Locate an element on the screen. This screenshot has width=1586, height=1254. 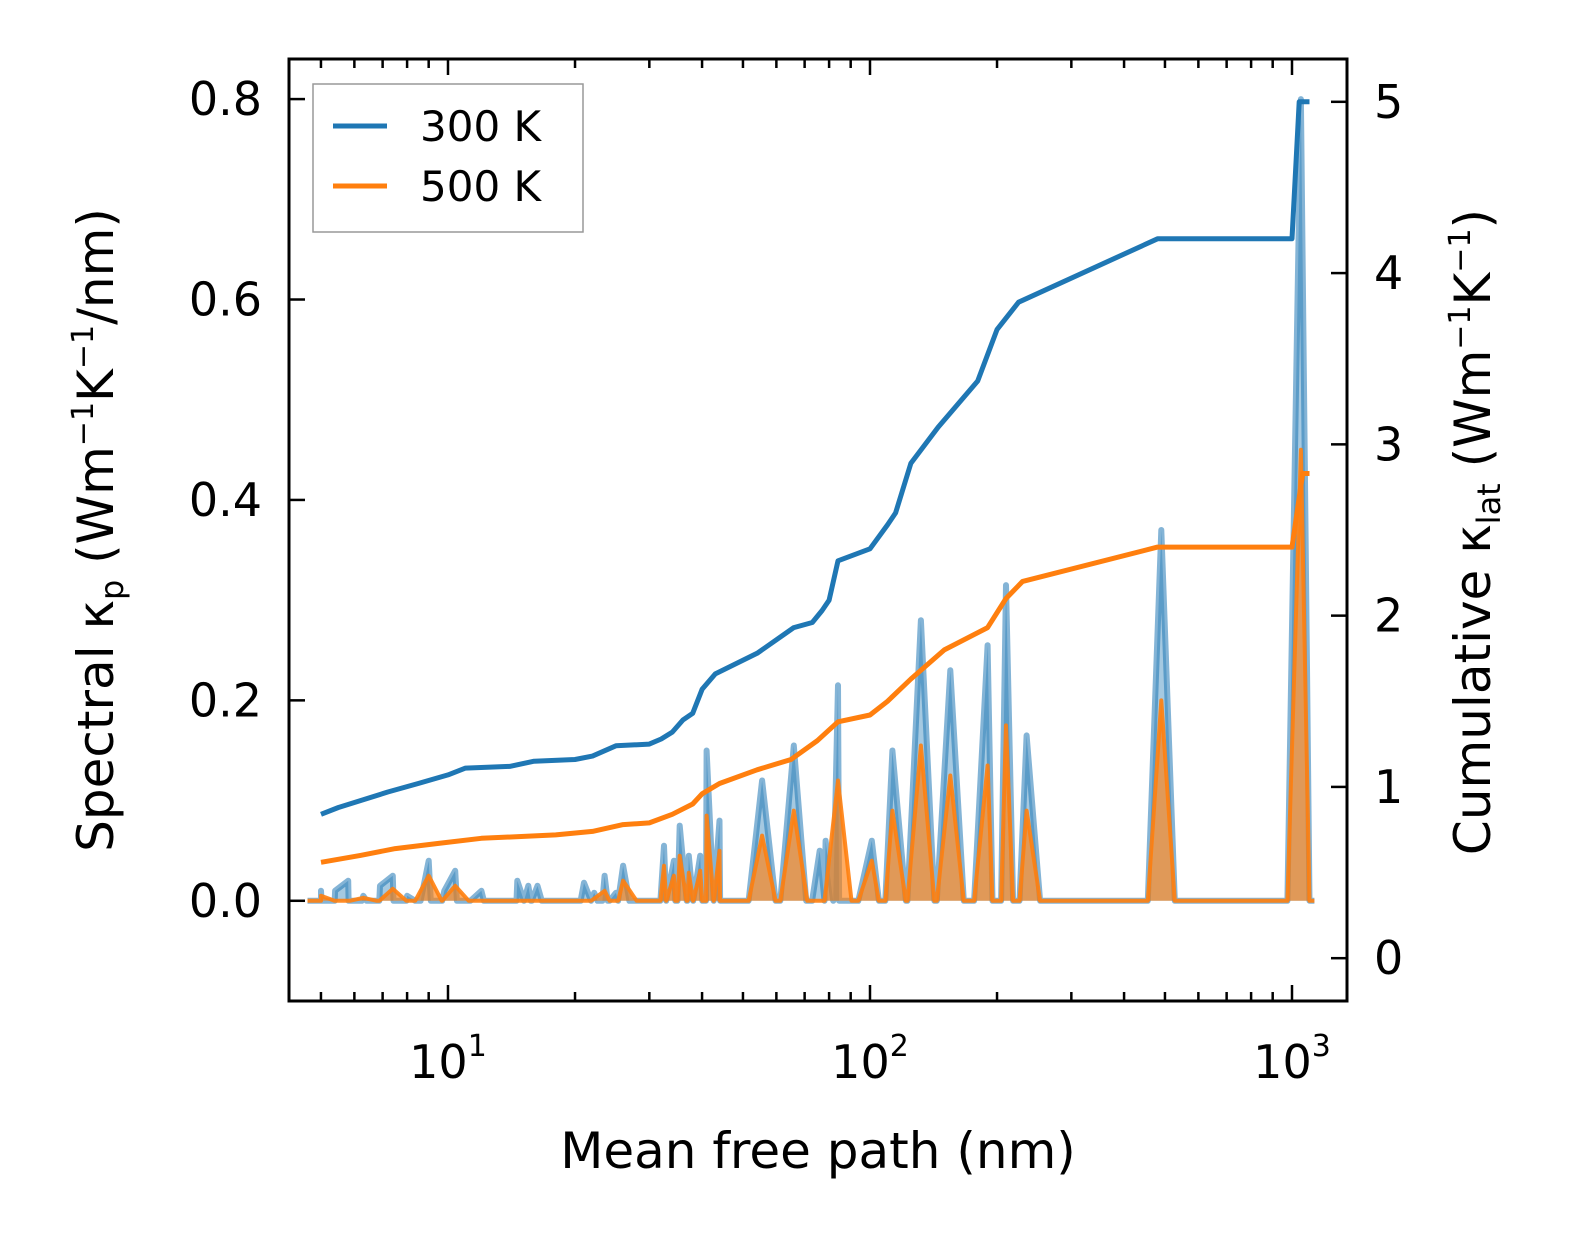
y-right-tick-label: 0 is located at coordinates (1388, 958).